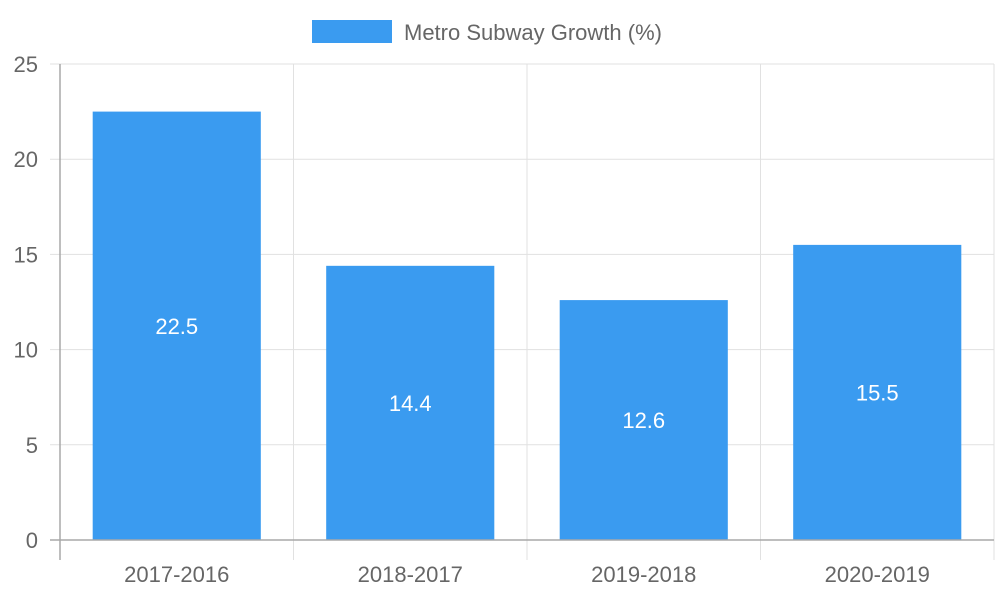 This screenshot has height=600, width=1000. I want to click on x-tick-label: 2017-2016, so click(176, 574).